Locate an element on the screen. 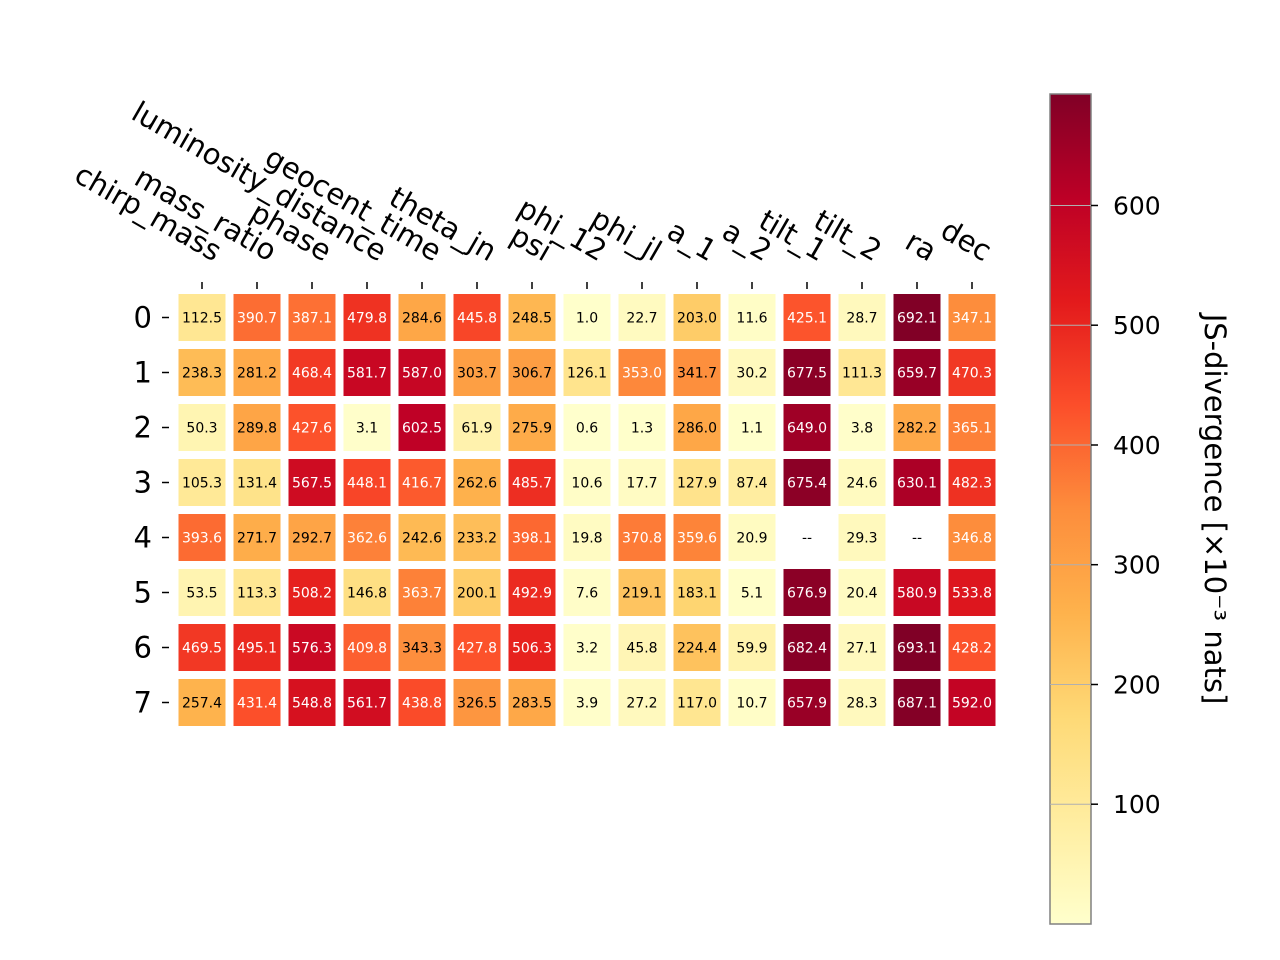  heatmap-cell-r7-c0 is located at coordinates (202, 702).